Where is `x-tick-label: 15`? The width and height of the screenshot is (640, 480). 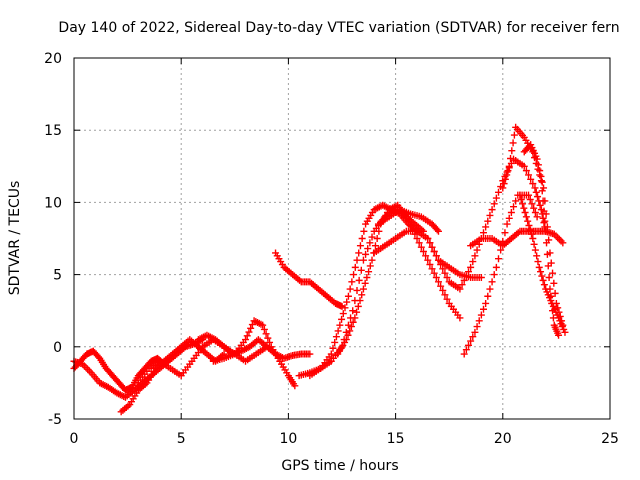 x-tick-label: 15 is located at coordinates (396, 439).